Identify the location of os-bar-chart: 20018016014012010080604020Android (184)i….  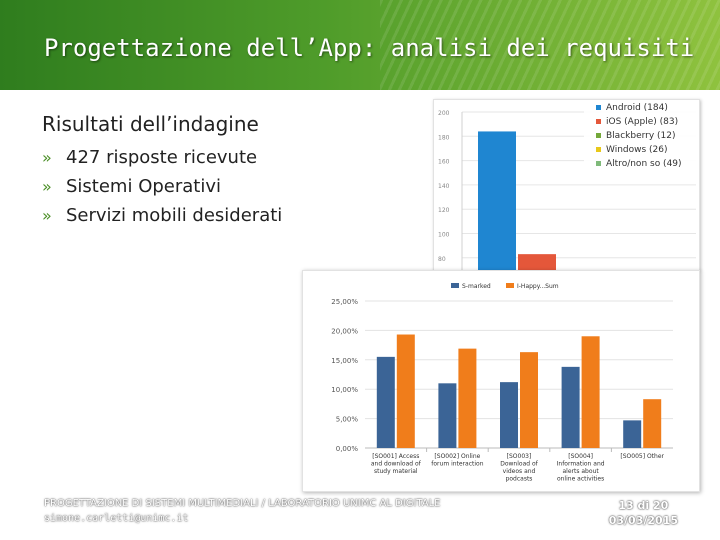
(566, 185).